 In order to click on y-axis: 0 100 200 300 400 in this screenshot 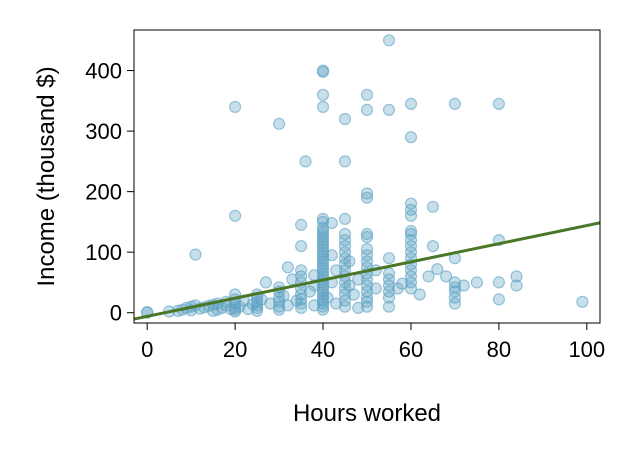, I will do `click(109, 192)`.